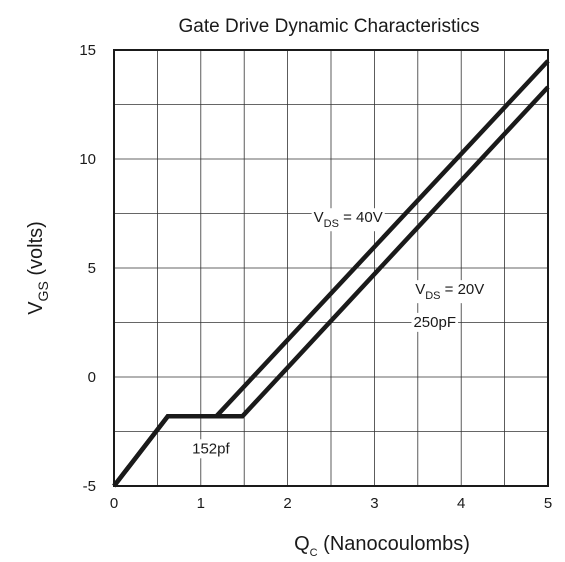 This screenshot has height=562, width=565. Describe the element at coordinates (374, 503) in the screenshot. I see `x-tick-label: 3` at that location.